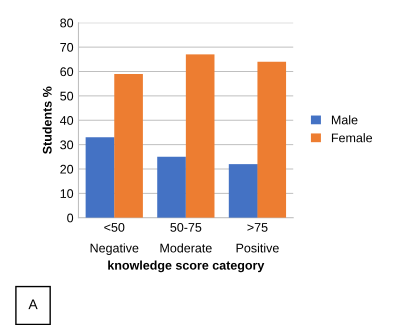 This screenshot has width=413, height=325. Describe the element at coordinates (186, 266) in the screenshot. I see `x-axis-title: knowledge score category` at that location.